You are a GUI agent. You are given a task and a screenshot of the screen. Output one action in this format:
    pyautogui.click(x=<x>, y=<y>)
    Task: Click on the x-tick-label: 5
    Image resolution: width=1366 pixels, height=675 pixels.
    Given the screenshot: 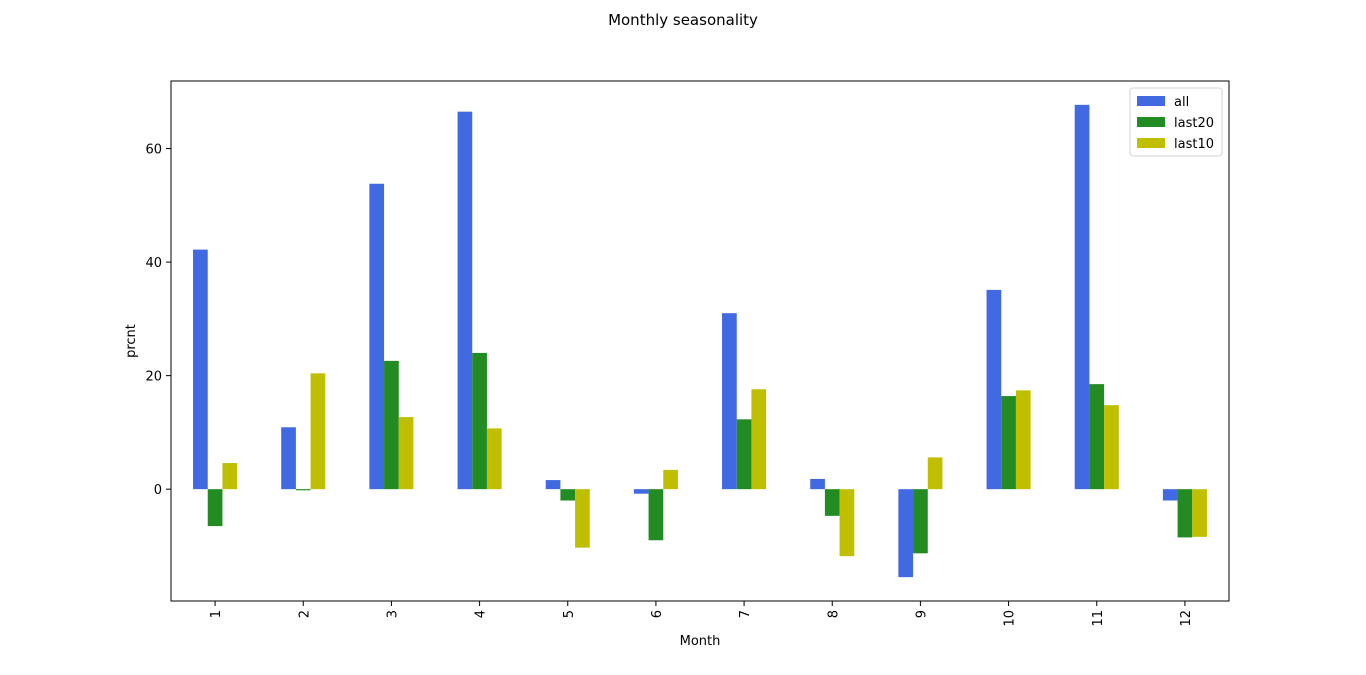 What is the action you would take?
    pyautogui.click(x=569, y=614)
    